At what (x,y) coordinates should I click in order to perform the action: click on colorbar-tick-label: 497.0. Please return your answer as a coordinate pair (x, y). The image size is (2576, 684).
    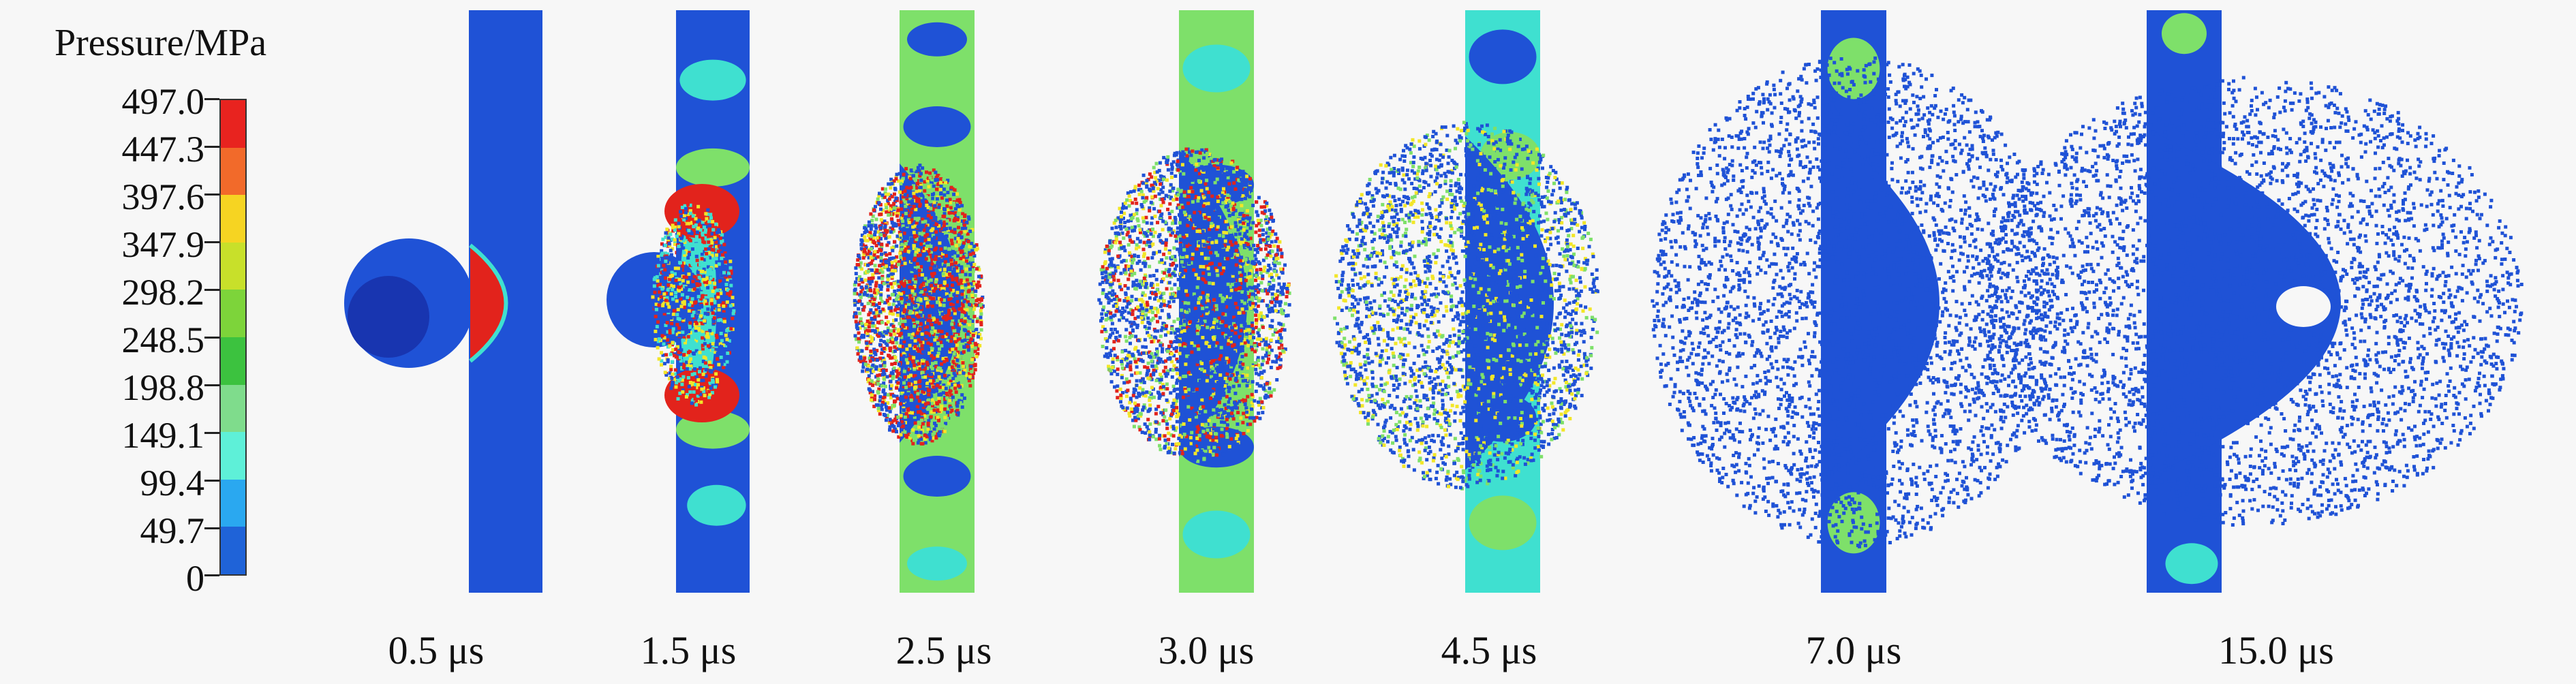
    Looking at the image, I should click on (163, 101).